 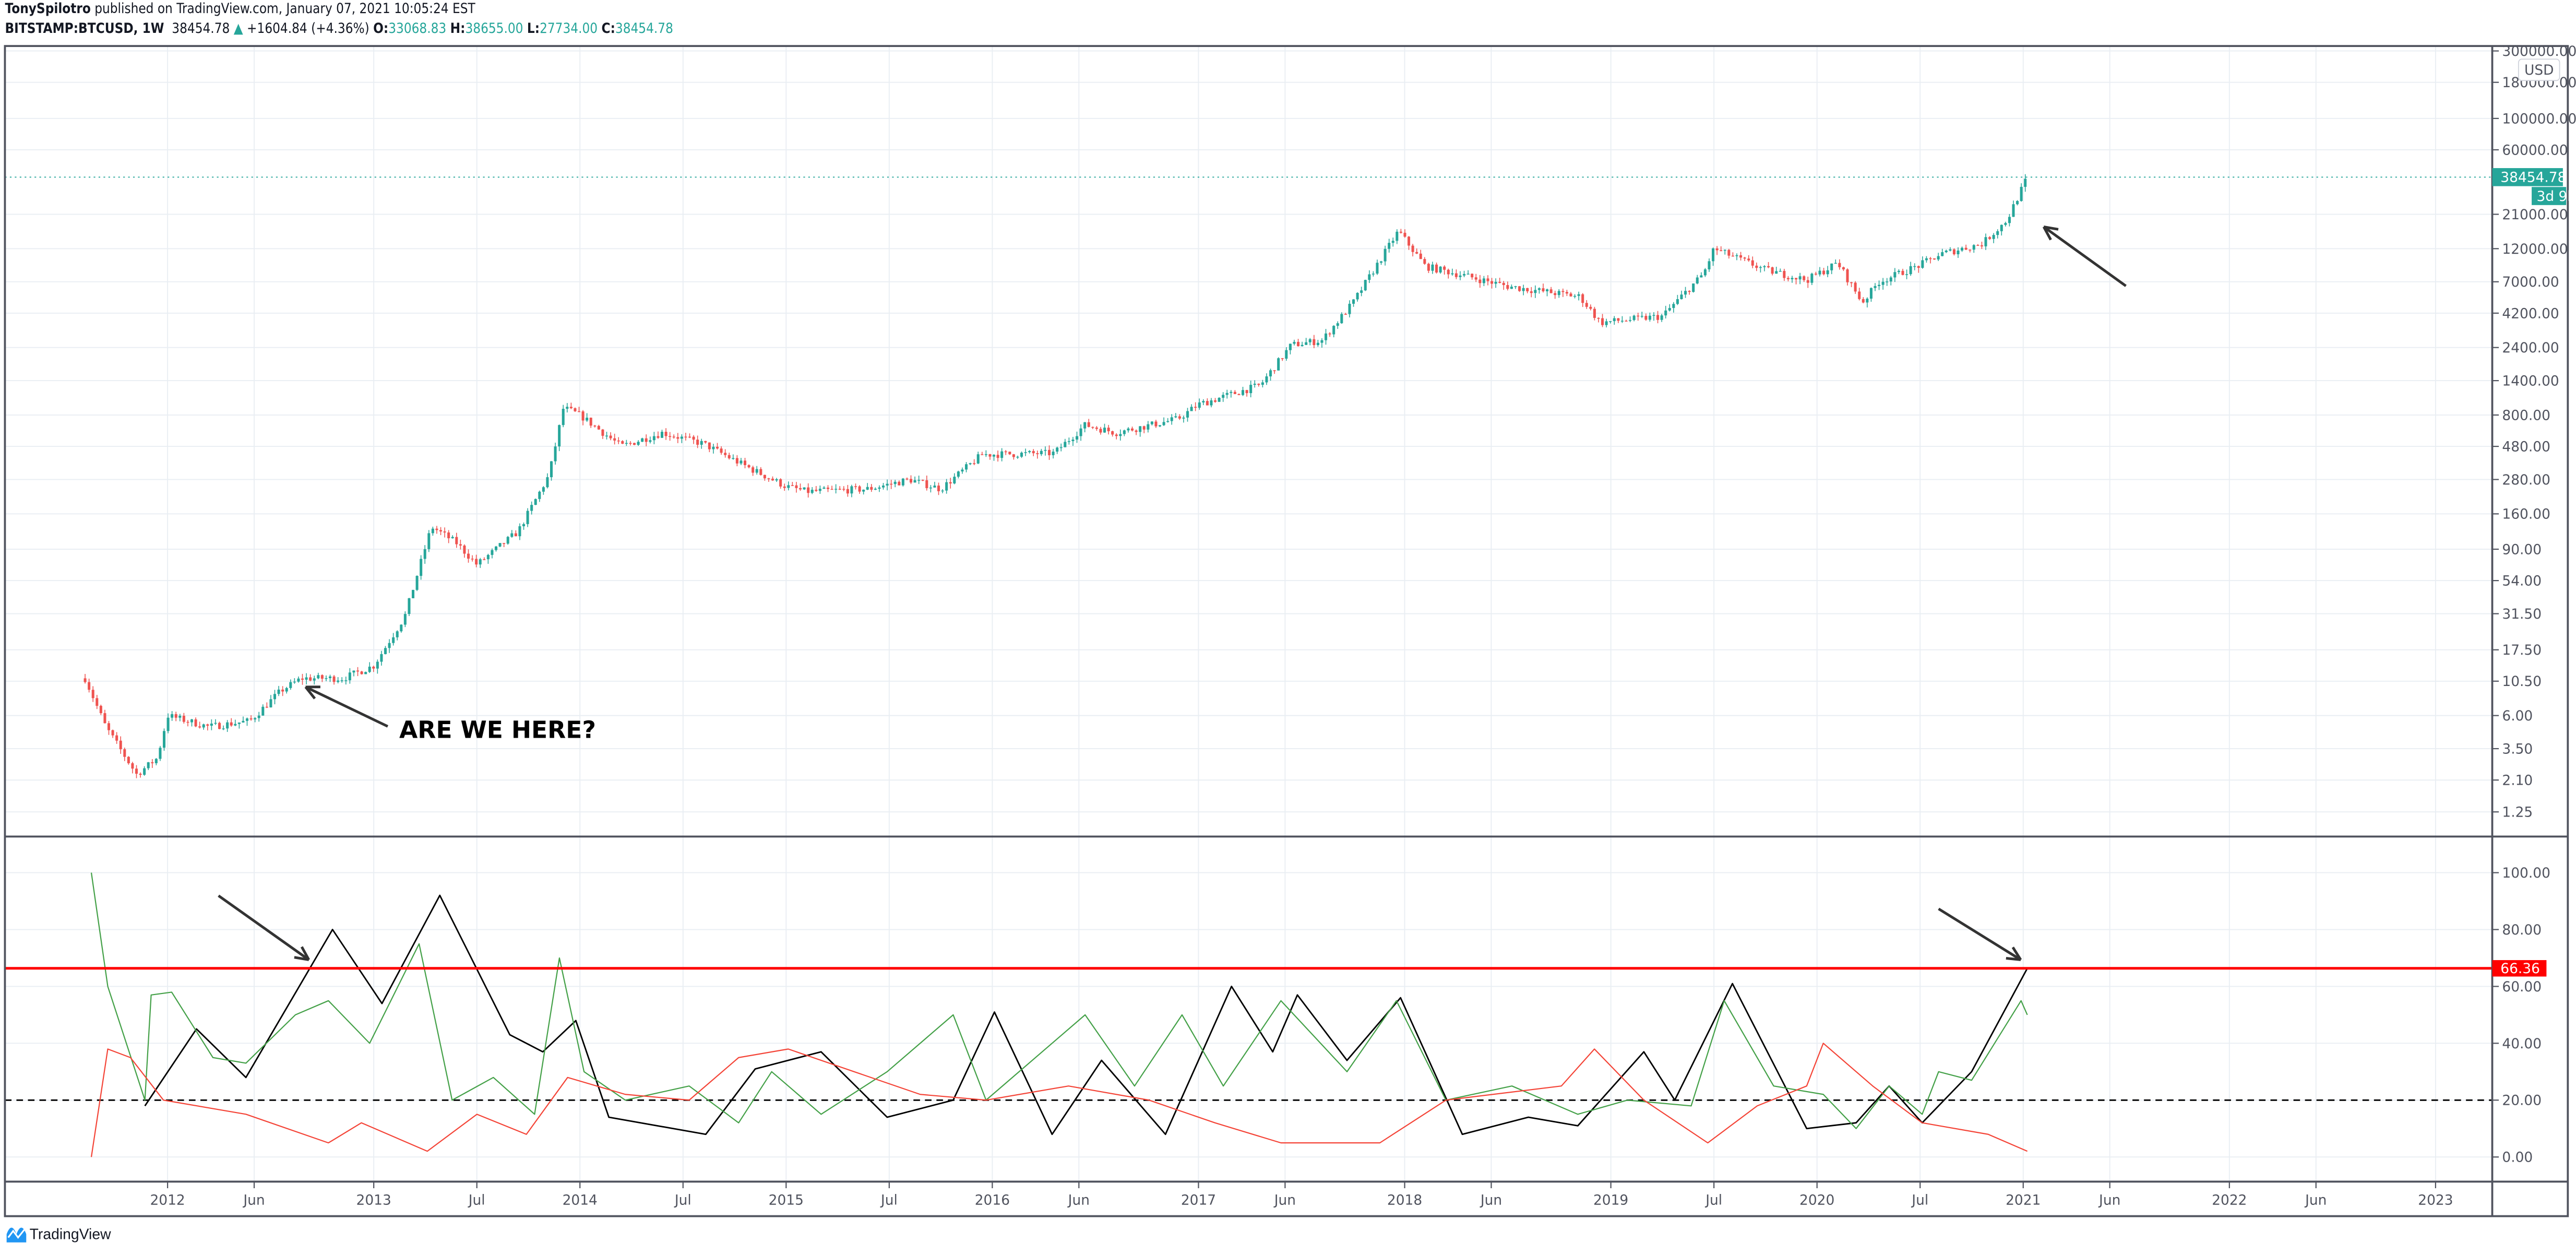 What do you see at coordinates (84, 29) in the screenshot?
I see `symbol: BITSTAMP:BTCUSD, 1W` at bounding box center [84, 29].